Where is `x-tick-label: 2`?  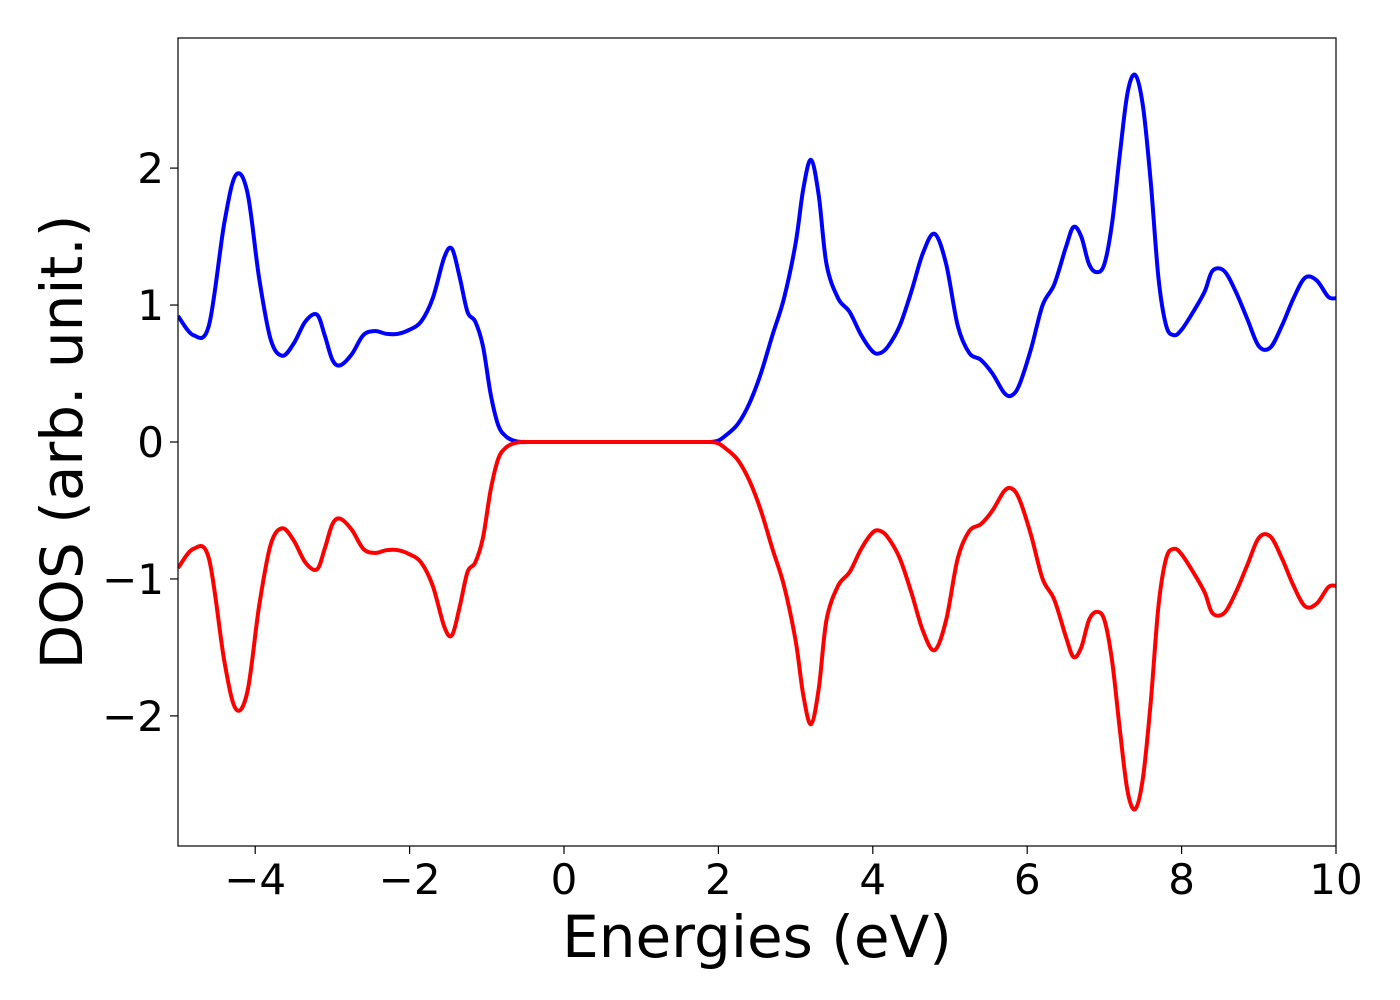
x-tick-label: 2 is located at coordinates (718, 879).